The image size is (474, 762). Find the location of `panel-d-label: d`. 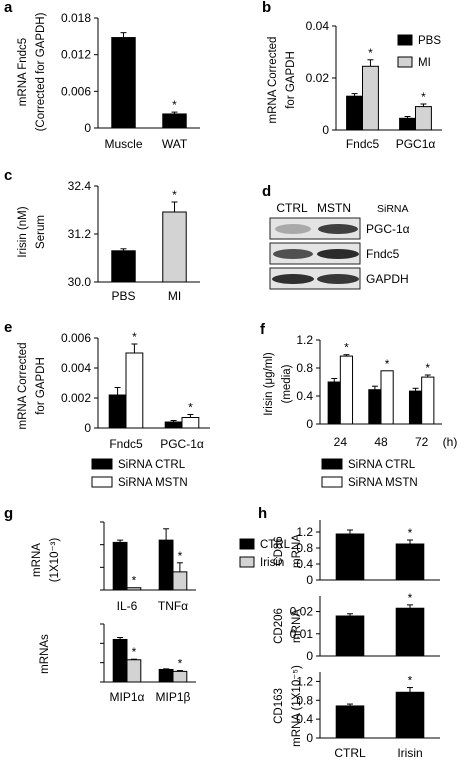

panel-d-label: d is located at coordinates (266, 191).